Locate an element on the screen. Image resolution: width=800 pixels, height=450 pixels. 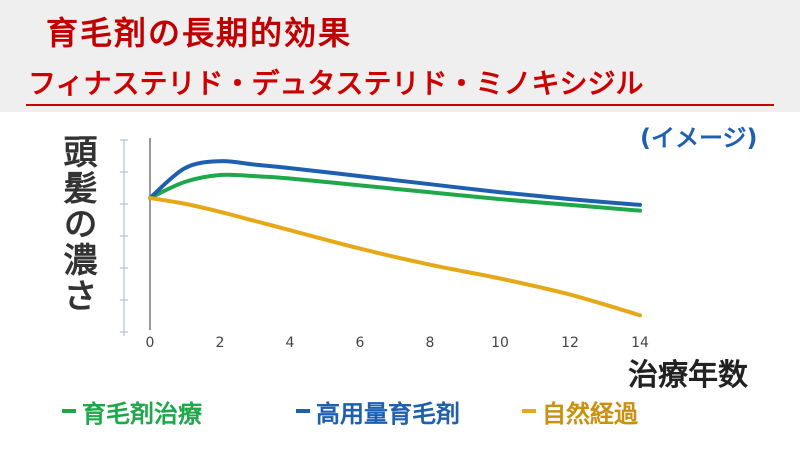
x-tick-label: 0 is located at coordinates (150, 343).